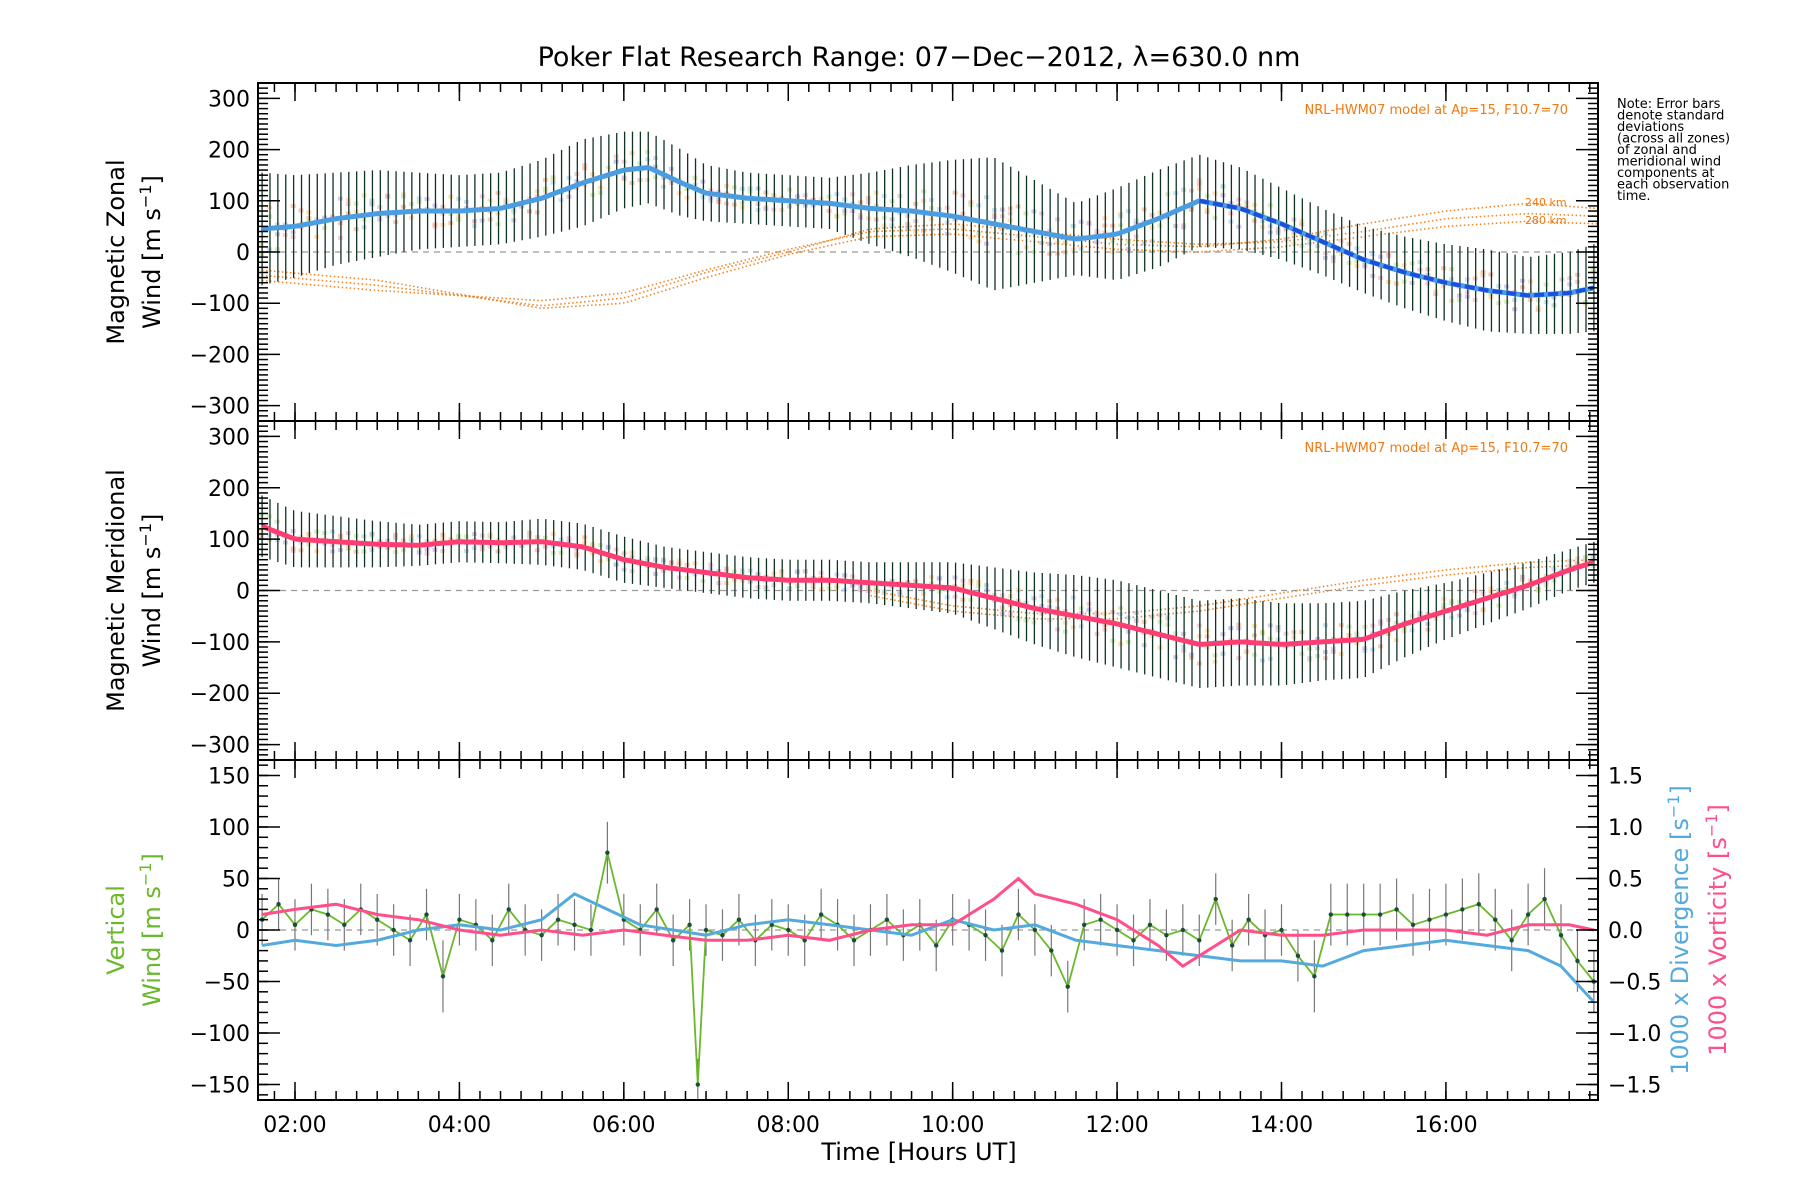  I want to click on y-tick-label: 150, so click(229, 776).